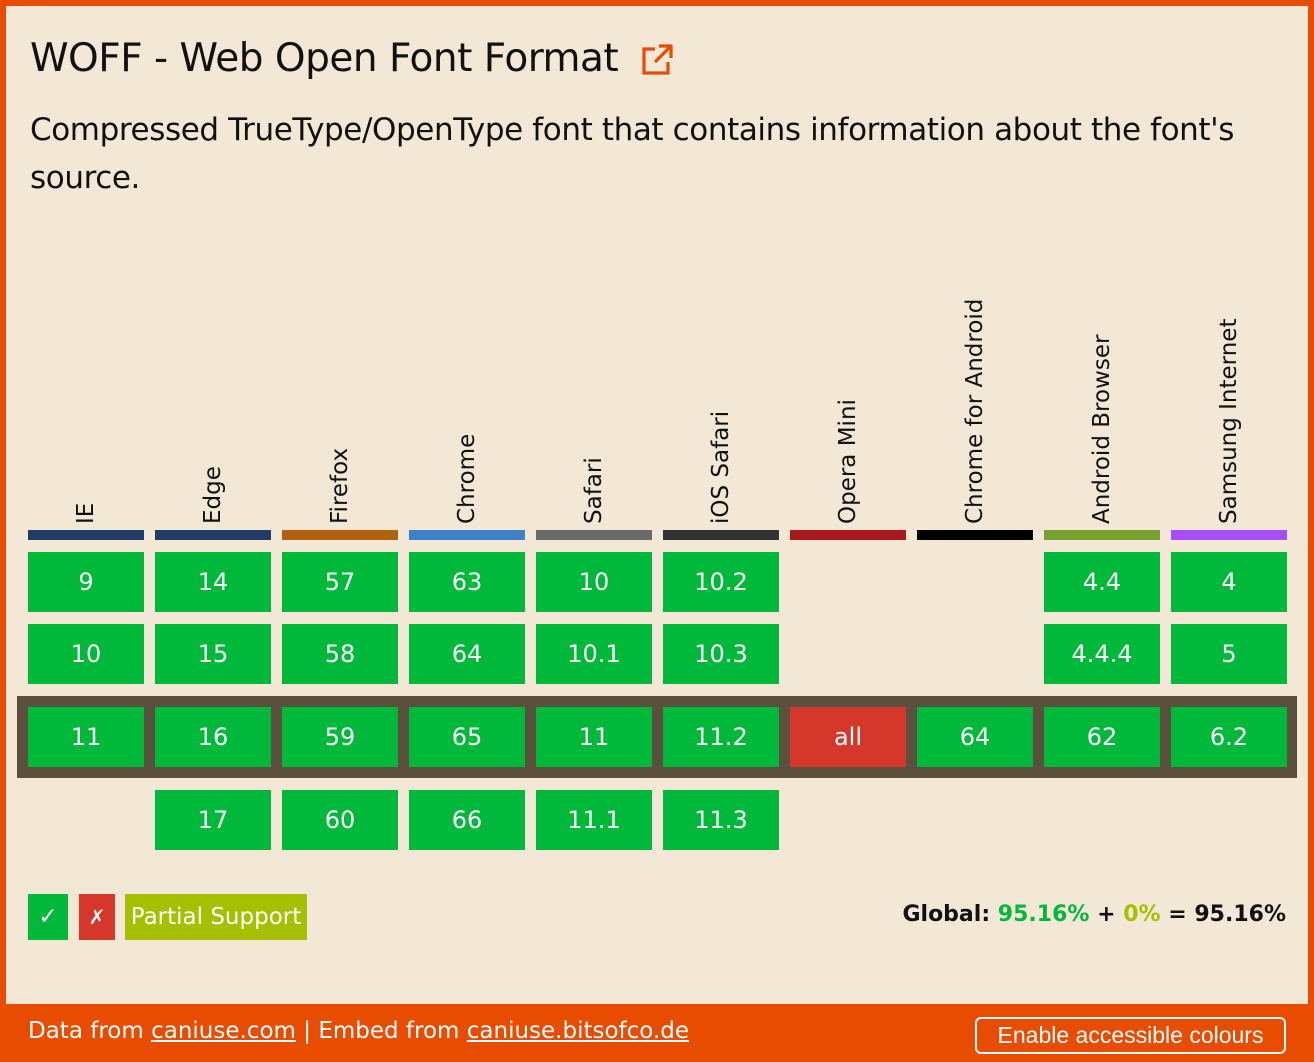 This screenshot has width=1314, height=1062. What do you see at coordinates (86, 513) in the screenshot?
I see `browser-name-text: IE` at bounding box center [86, 513].